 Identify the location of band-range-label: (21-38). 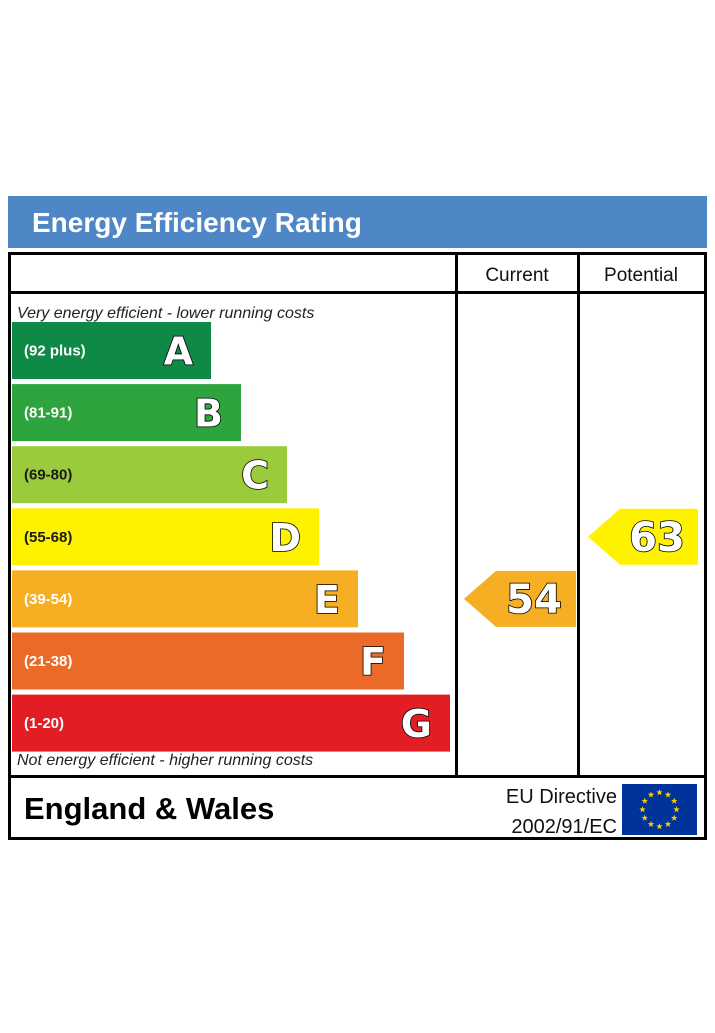
(48, 661).